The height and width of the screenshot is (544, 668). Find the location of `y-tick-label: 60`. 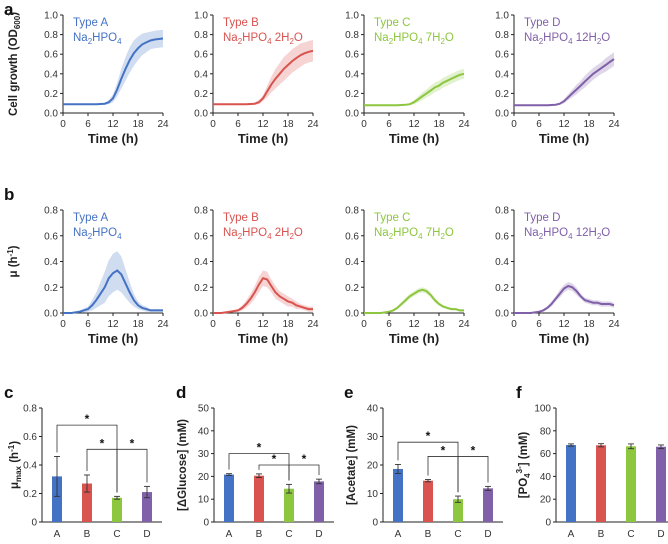

y-tick-label: 60 is located at coordinates (546, 454).